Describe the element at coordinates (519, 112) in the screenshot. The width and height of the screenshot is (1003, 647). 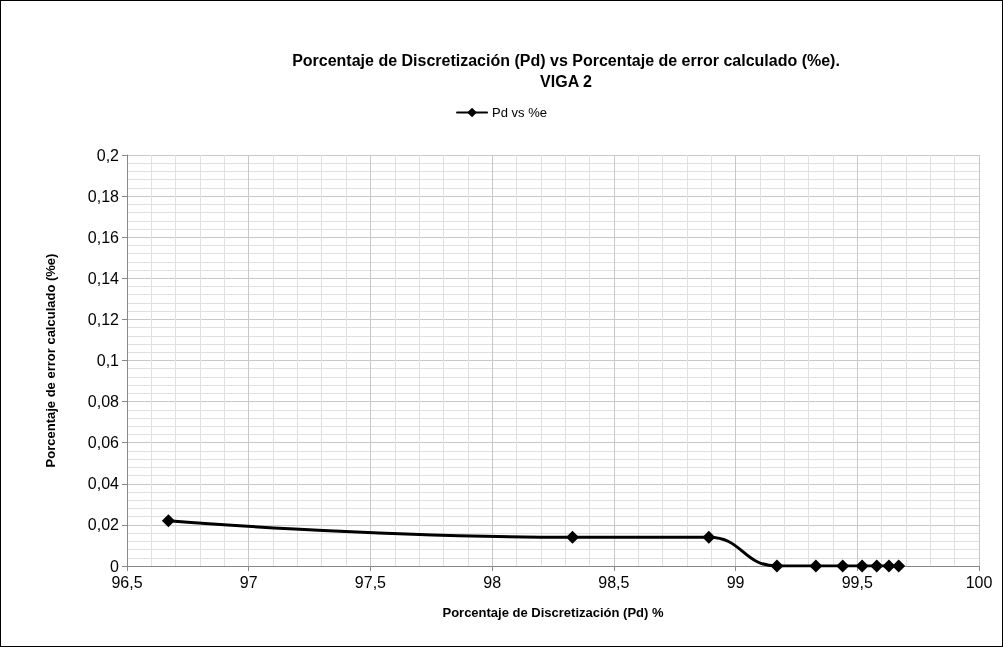
I see `legend-label: Pd vs %e` at that location.